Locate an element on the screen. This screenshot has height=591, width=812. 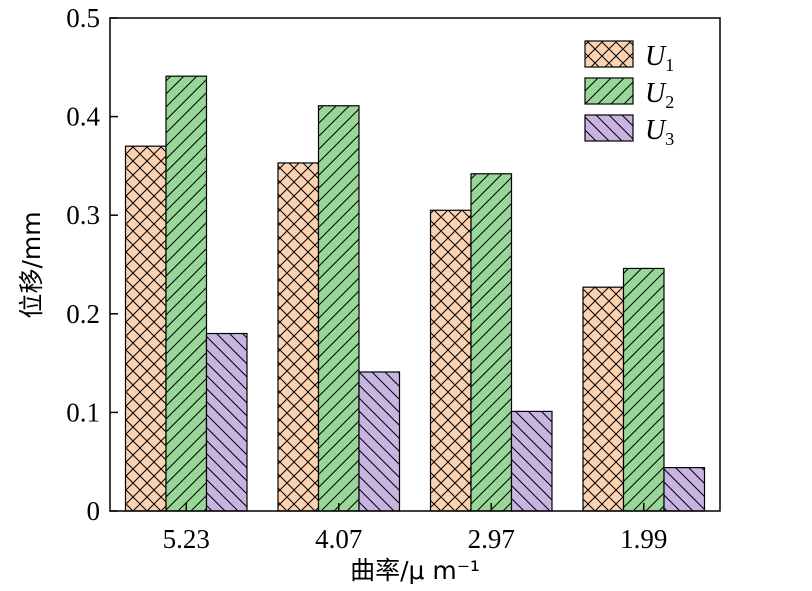
x-axis-title: 曲率/μ m⁻¹ is located at coordinates (415, 570).